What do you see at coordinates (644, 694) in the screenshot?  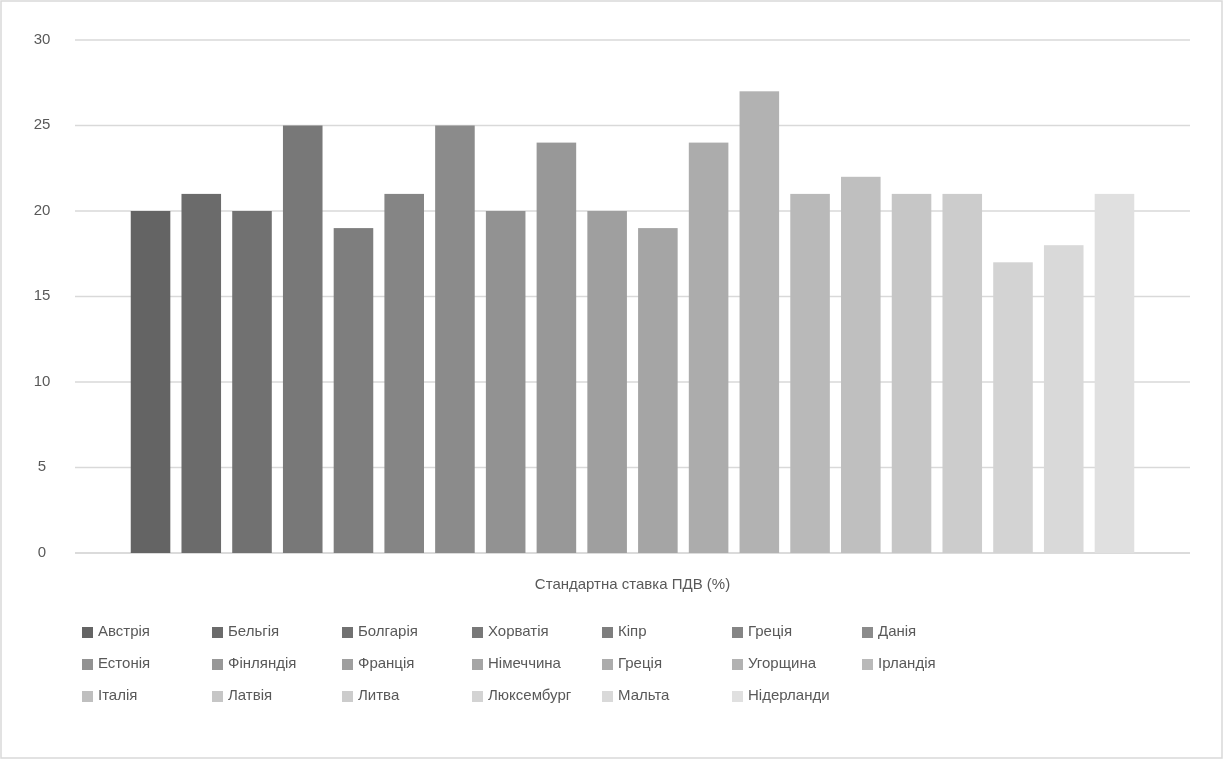 I see `legend-label: Мальта` at bounding box center [644, 694].